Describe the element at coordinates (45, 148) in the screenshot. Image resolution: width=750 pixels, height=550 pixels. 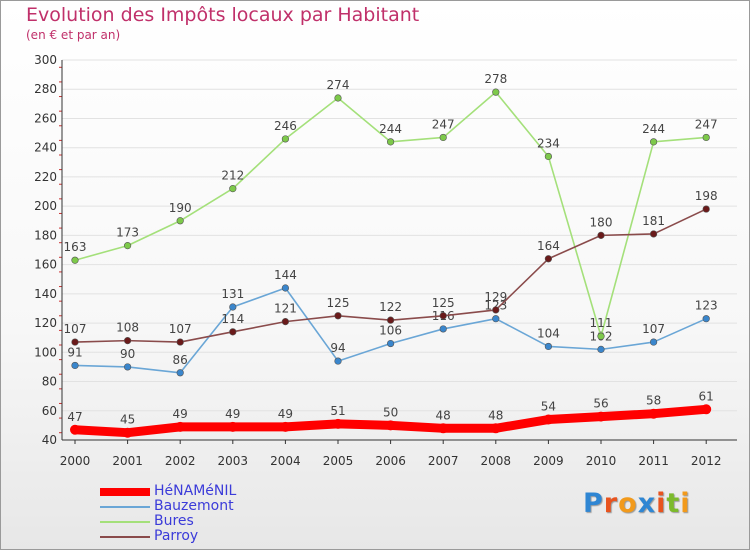
I see `y-tick-label: 240` at that location.